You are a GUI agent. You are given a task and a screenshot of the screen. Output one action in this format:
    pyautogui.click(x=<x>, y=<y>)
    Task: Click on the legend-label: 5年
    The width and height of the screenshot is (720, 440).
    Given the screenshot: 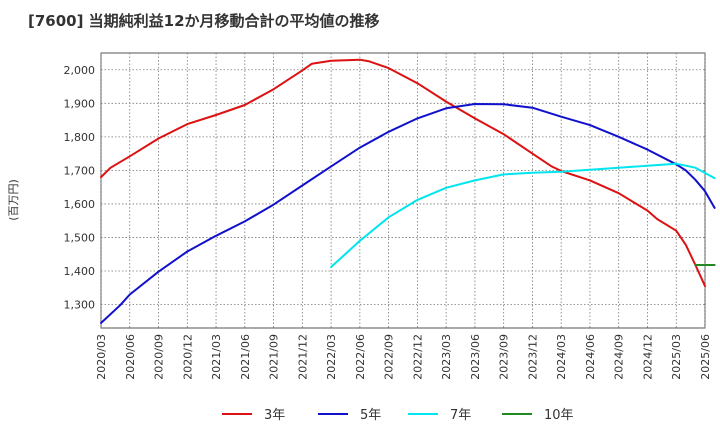 What is the action you would take?
    pyautogui.click(x=370, y=415)
    